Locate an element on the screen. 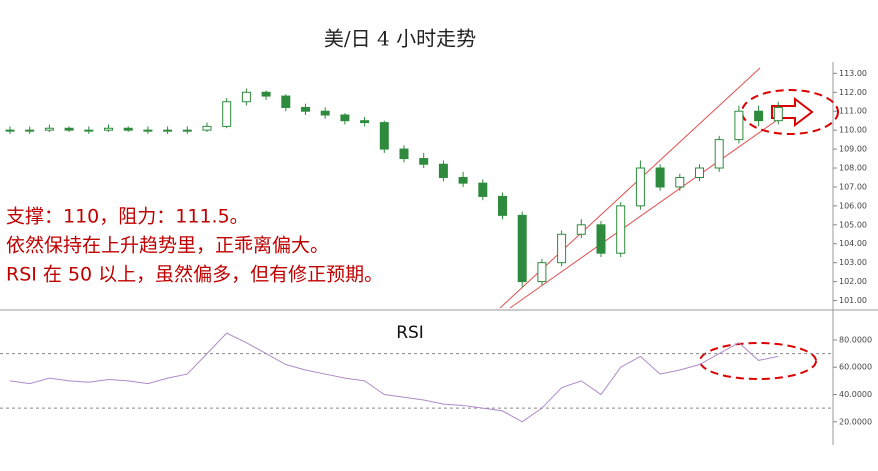 This screenshot has width=878, height=471. y-tick-label: 60.0000 is located at coordinates (855, 367).